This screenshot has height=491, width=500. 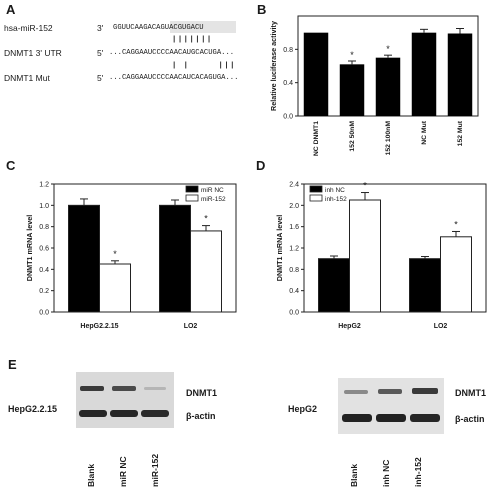 I want to click on blot-left-lane-1: Blank, so click(x=91, y=475).